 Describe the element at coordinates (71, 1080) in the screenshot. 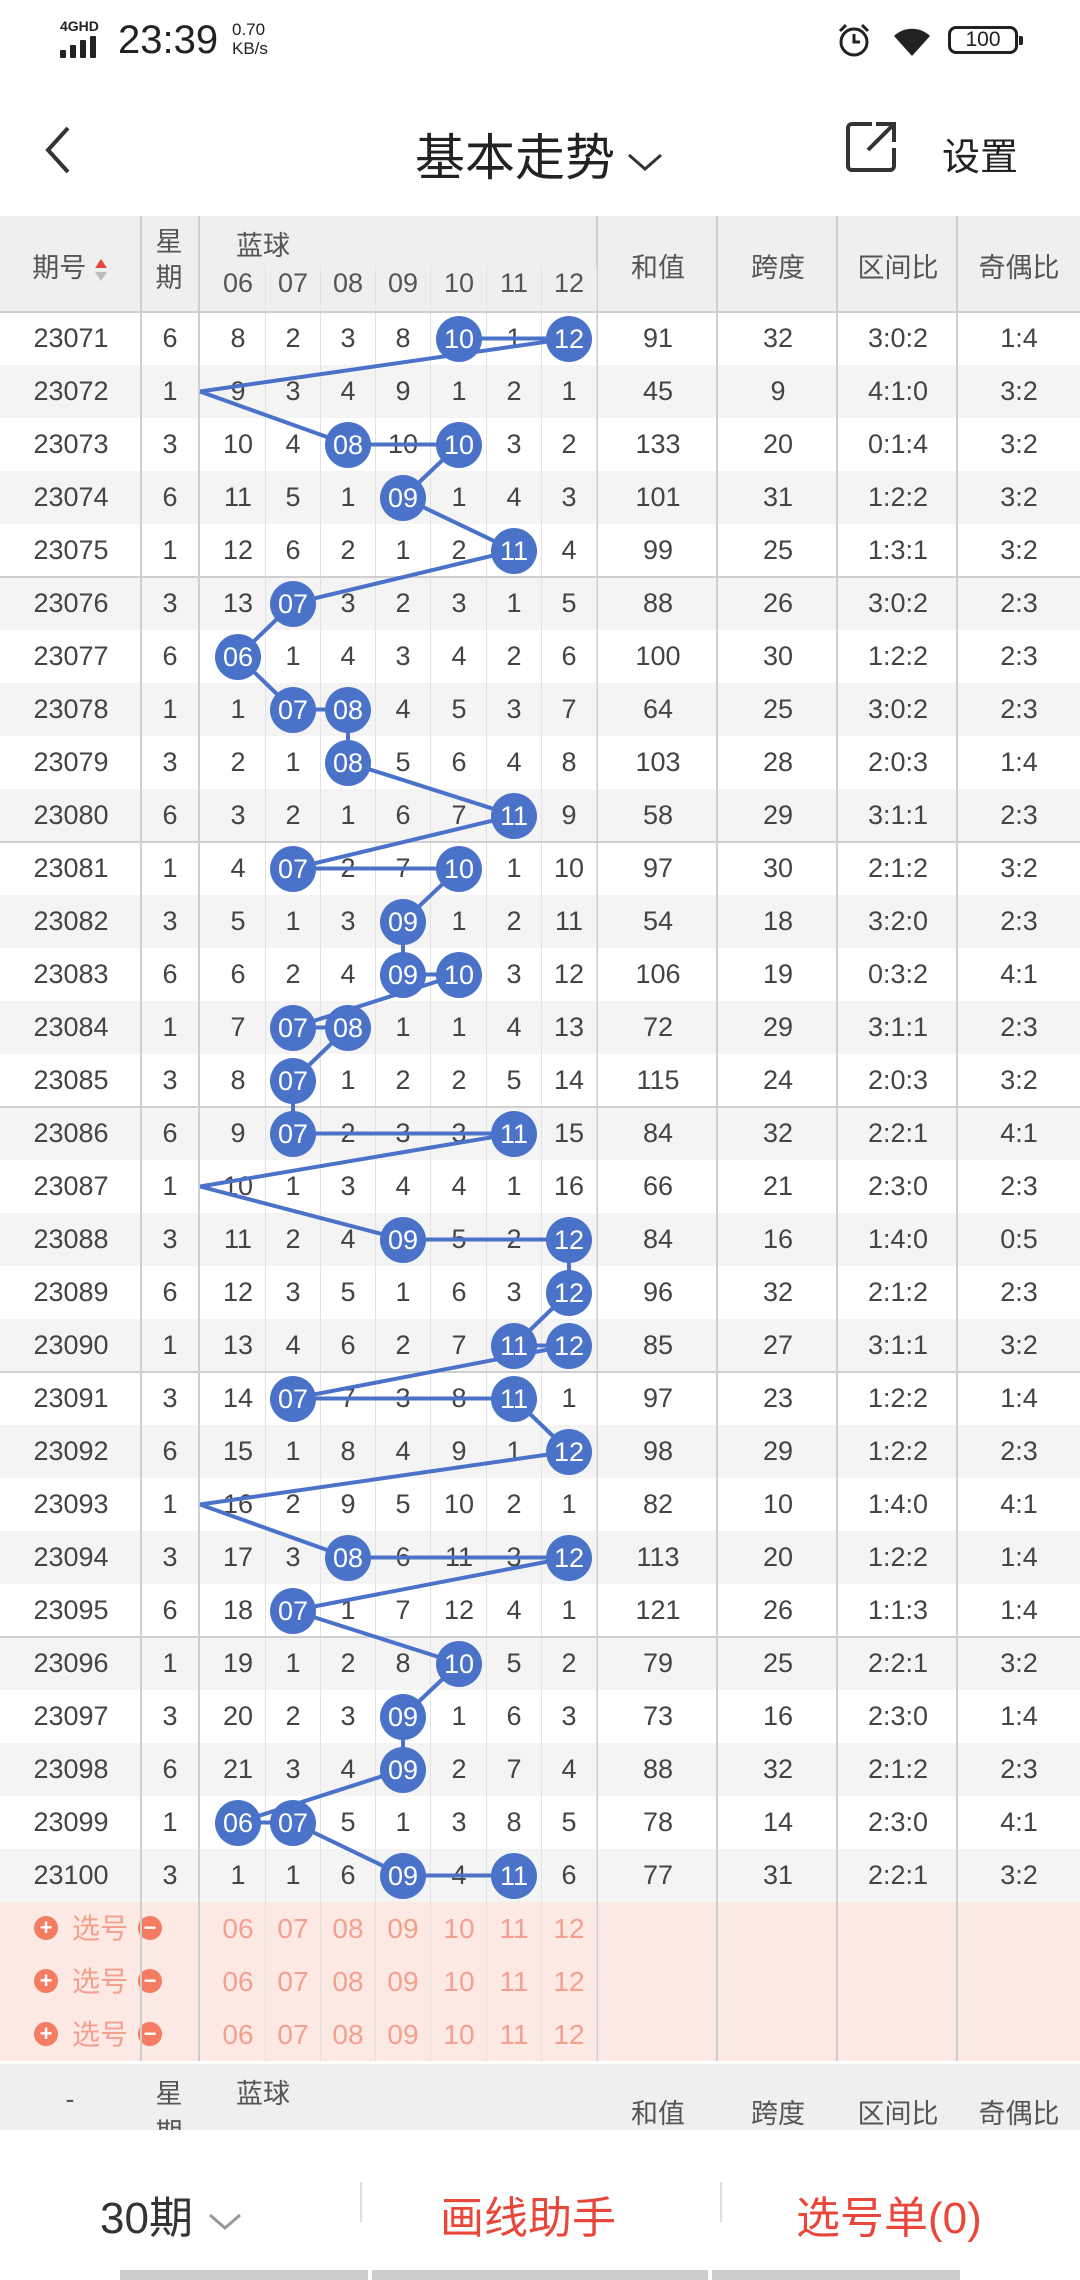

I see `period-cell: 23085` at that location.